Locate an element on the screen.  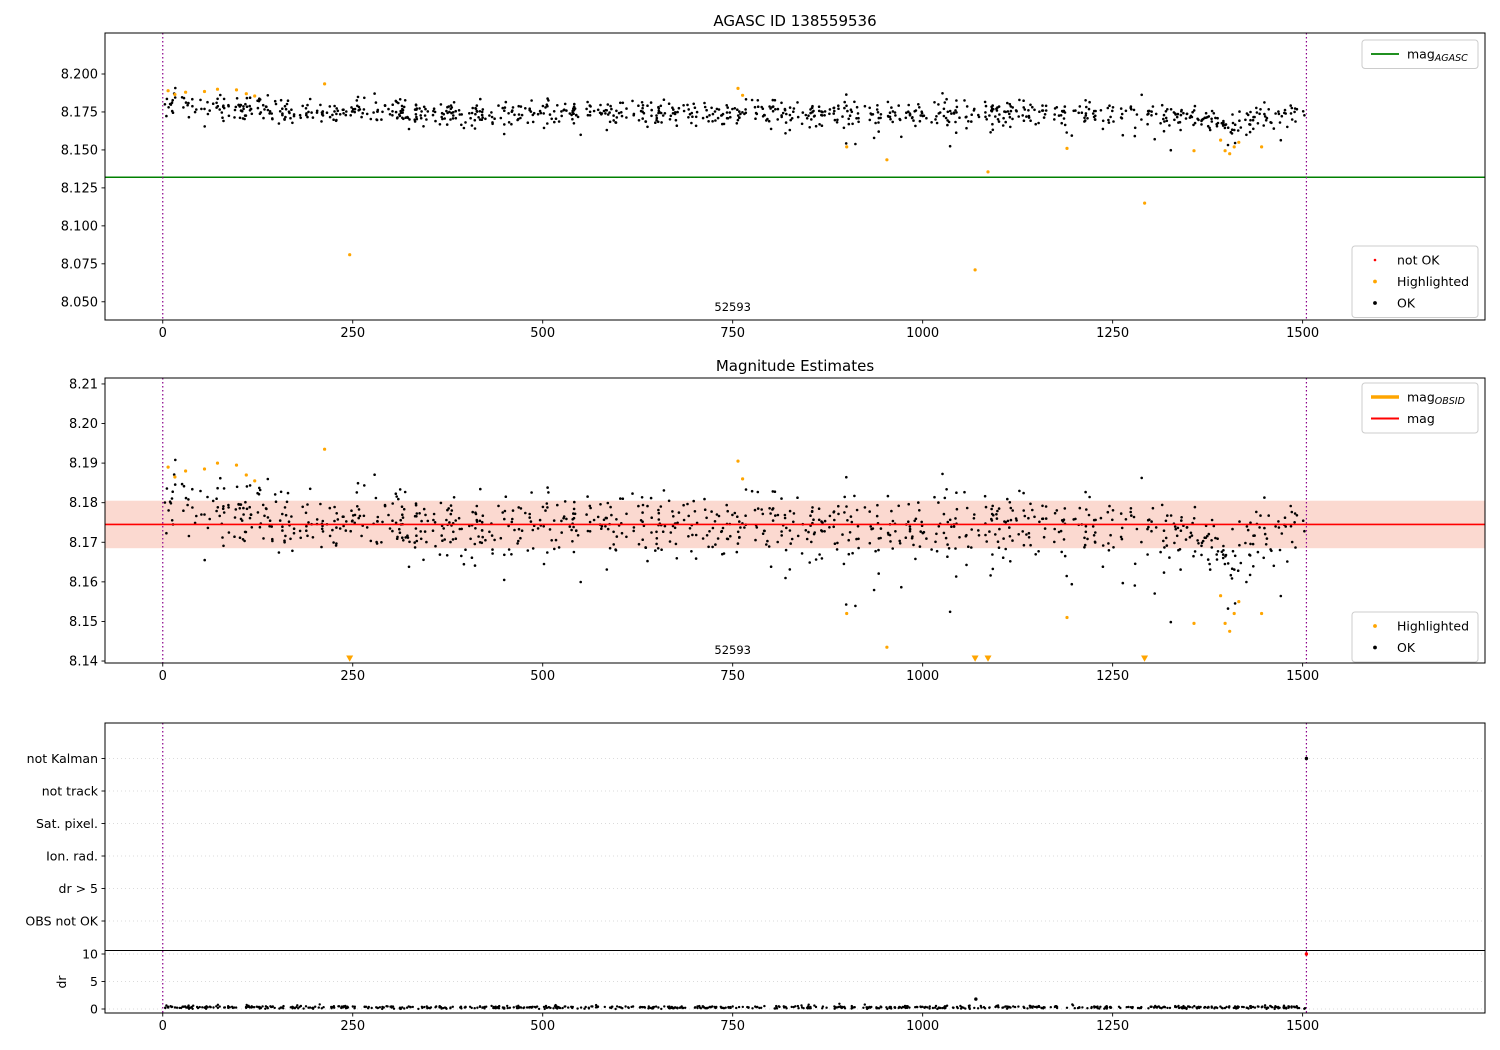
y-tick-label: 8.16 is located at coordinates (83, 582).